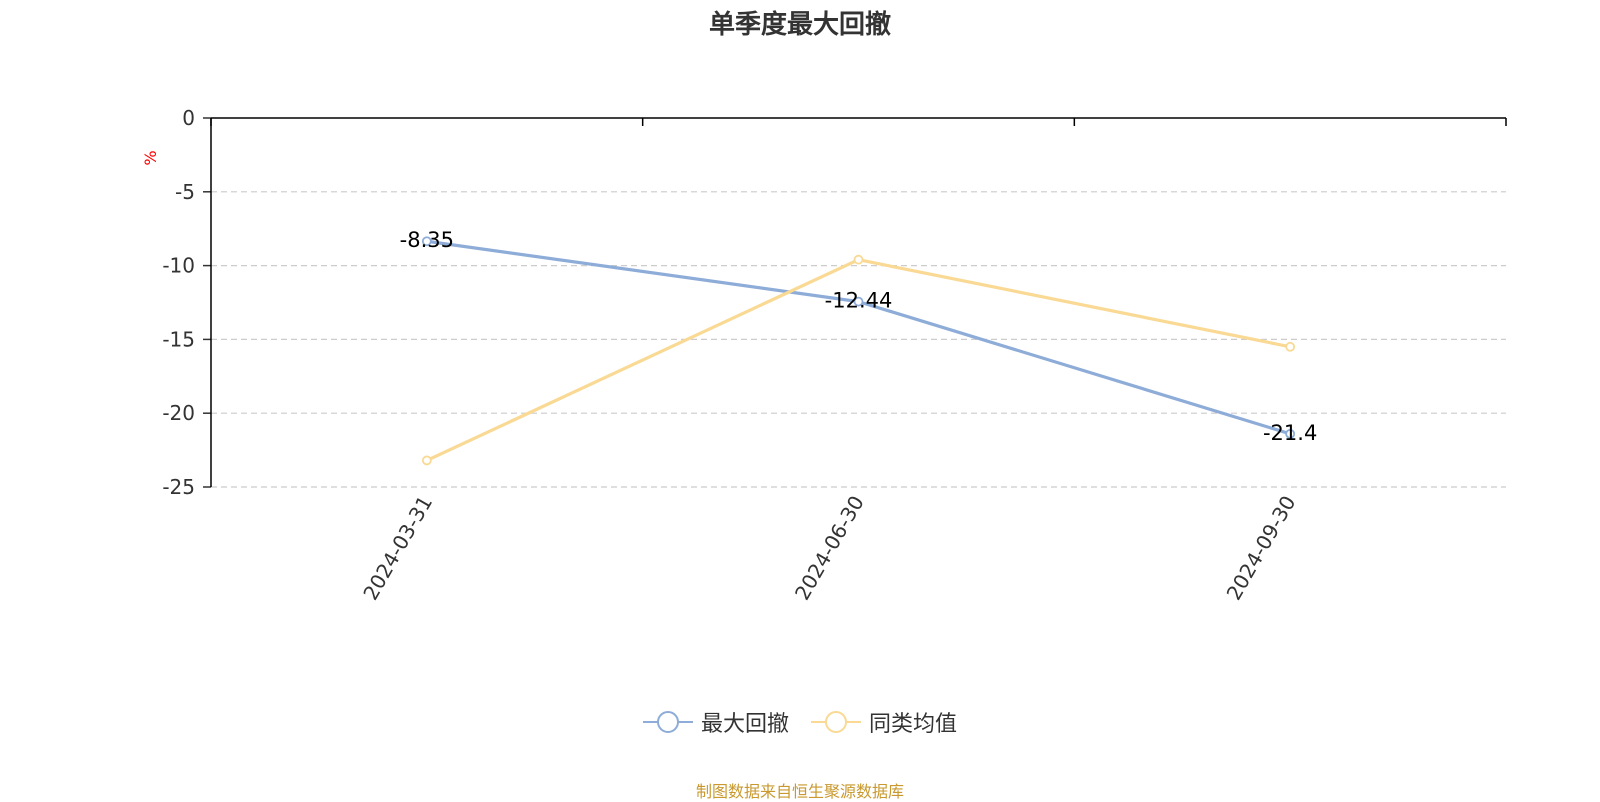  I want to click on y-axis-unit: %, so click(150, 157).